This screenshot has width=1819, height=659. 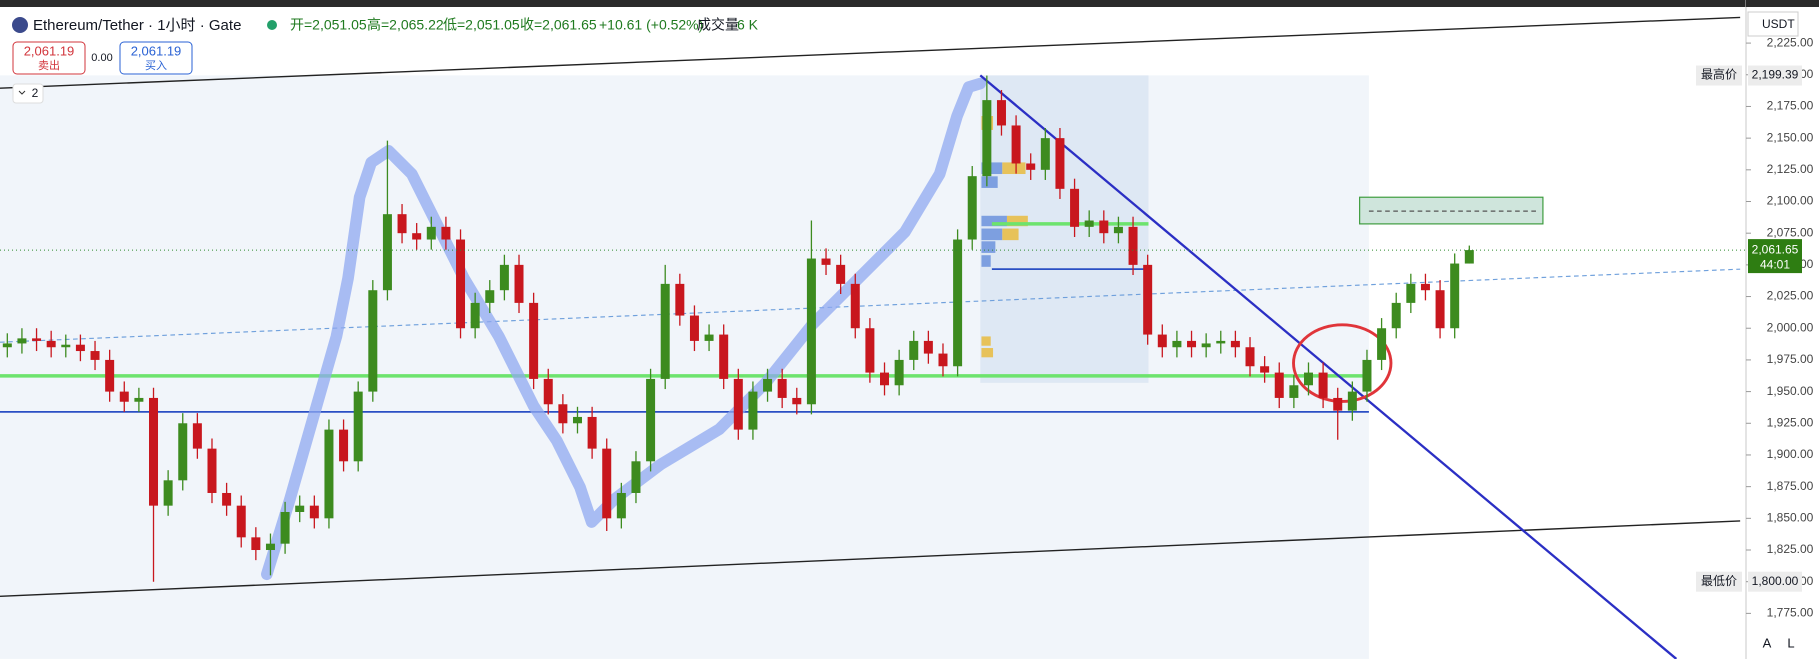 What do you see at coordinates (1790, 232) in the screenshot?
I see `y-tick-label: 2,075.00` at bounding box center [1790, 232].